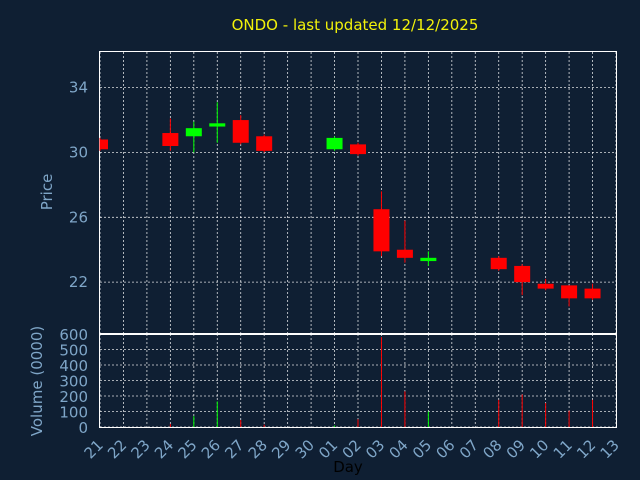 This screenshot has height=480, width=640. I want to click on x-tick-label: 05, so click(422, 449).